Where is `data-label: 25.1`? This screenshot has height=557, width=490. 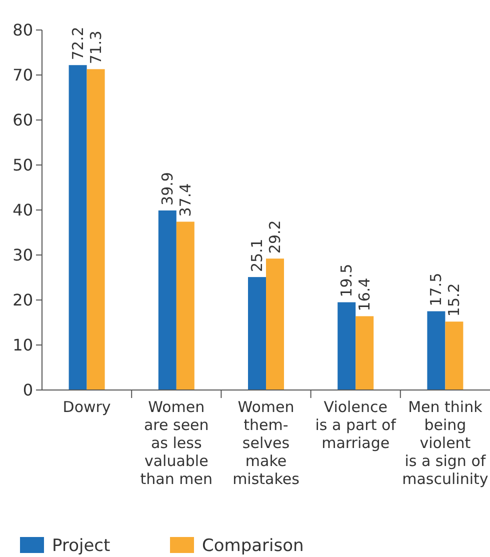
data-label: 25.1 is located at coordinates (257, 255).